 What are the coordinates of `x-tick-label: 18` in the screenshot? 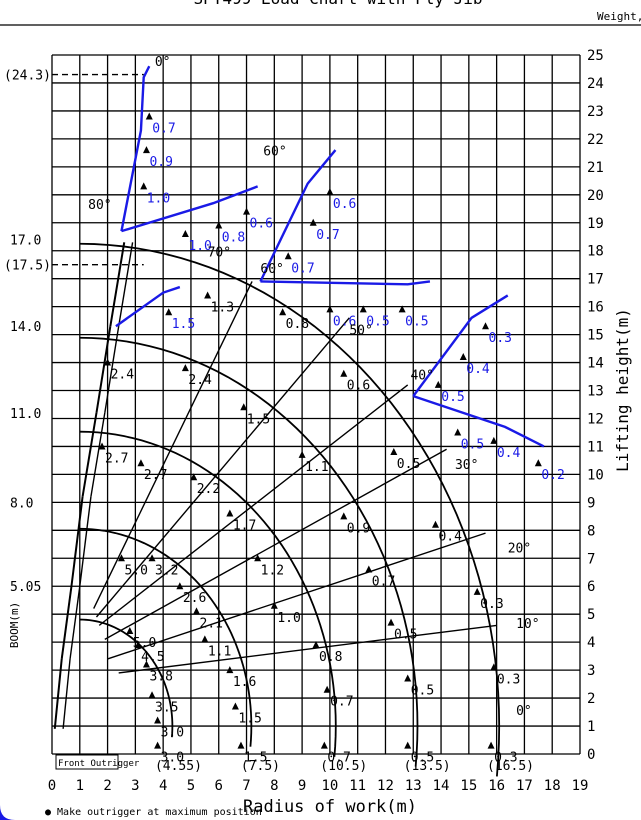 It's located at (552, 786).